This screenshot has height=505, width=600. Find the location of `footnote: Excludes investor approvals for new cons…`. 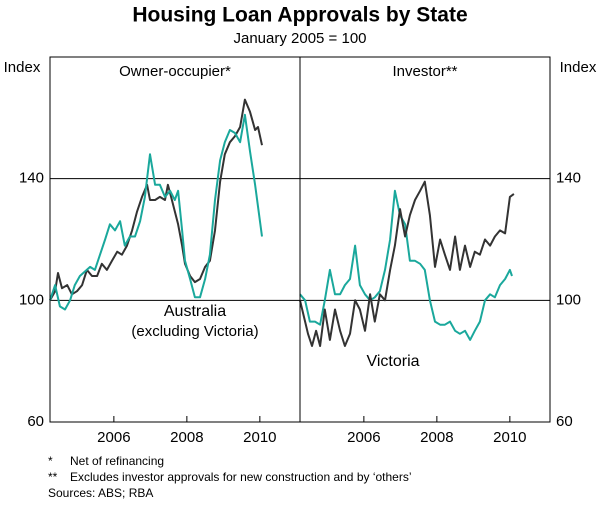

footnote: Excludes investor approvals for new cons… is located at coordinates (241, 477).